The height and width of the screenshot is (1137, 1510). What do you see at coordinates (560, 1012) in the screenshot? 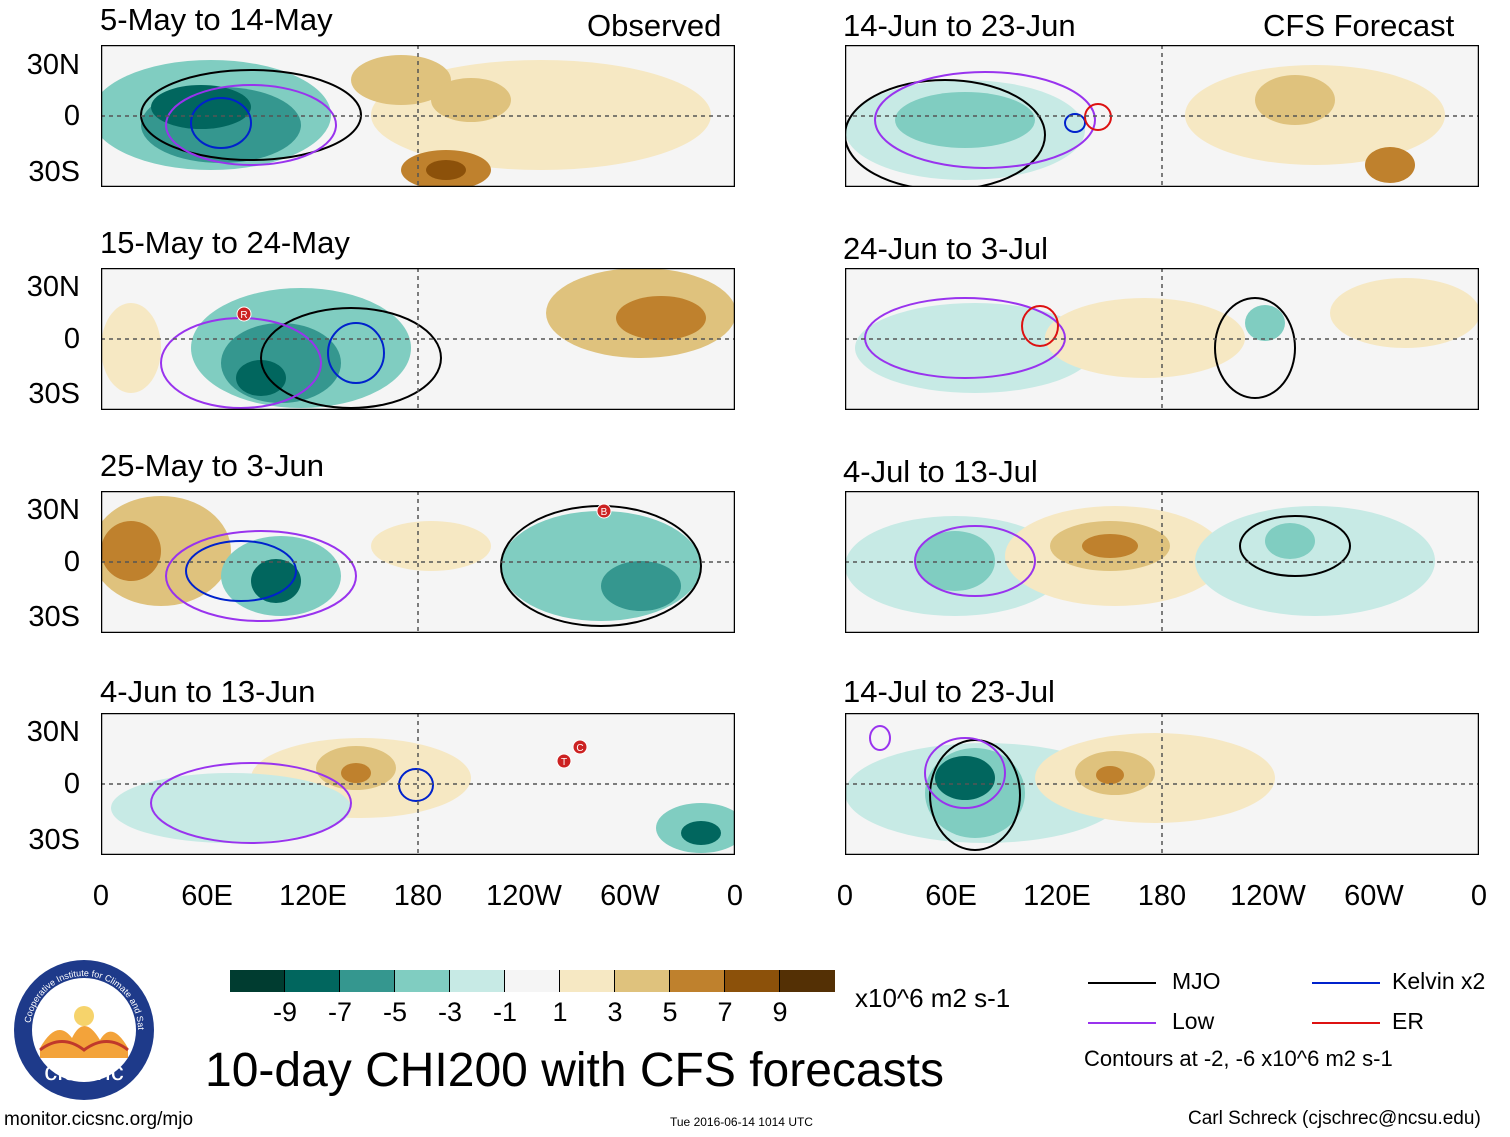
I see `cbar-label-1: 1` at bounding box center [560, 1012].